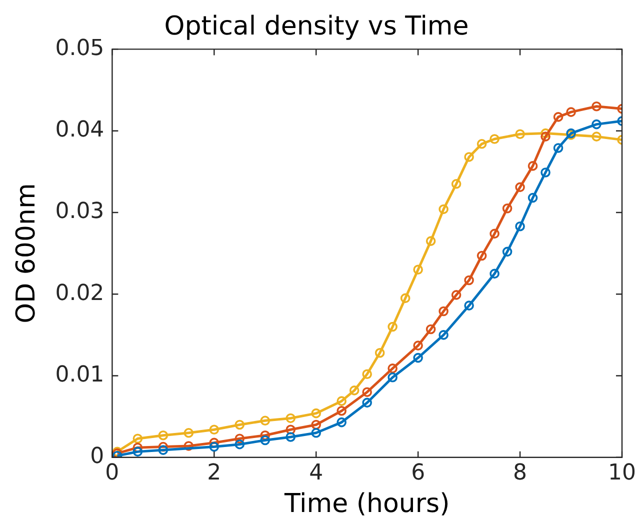 This screenshot has width=639, height=527. What do you see at coordinates (26, 253) in the screenshot?
I see `y-axis-title: OD 600nm` at bounding box center [26, 253].